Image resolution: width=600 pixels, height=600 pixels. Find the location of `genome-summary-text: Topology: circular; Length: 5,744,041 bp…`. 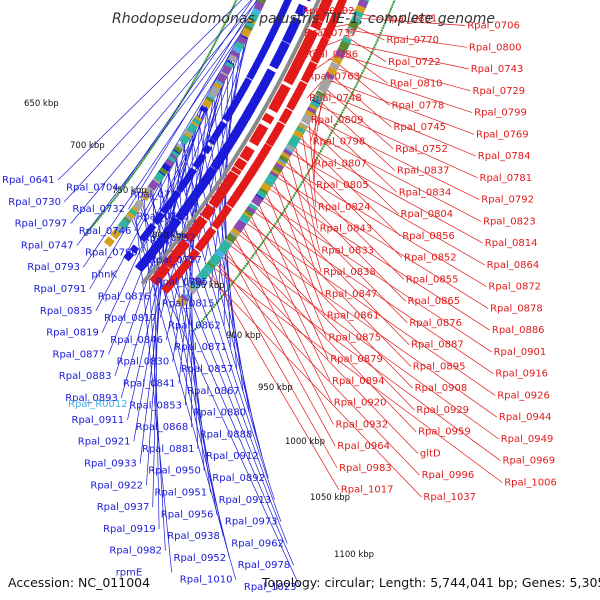

genome-summary-text: Topology: circular; Length: 5,744,041 bp… is located at coordinates (430, 582).